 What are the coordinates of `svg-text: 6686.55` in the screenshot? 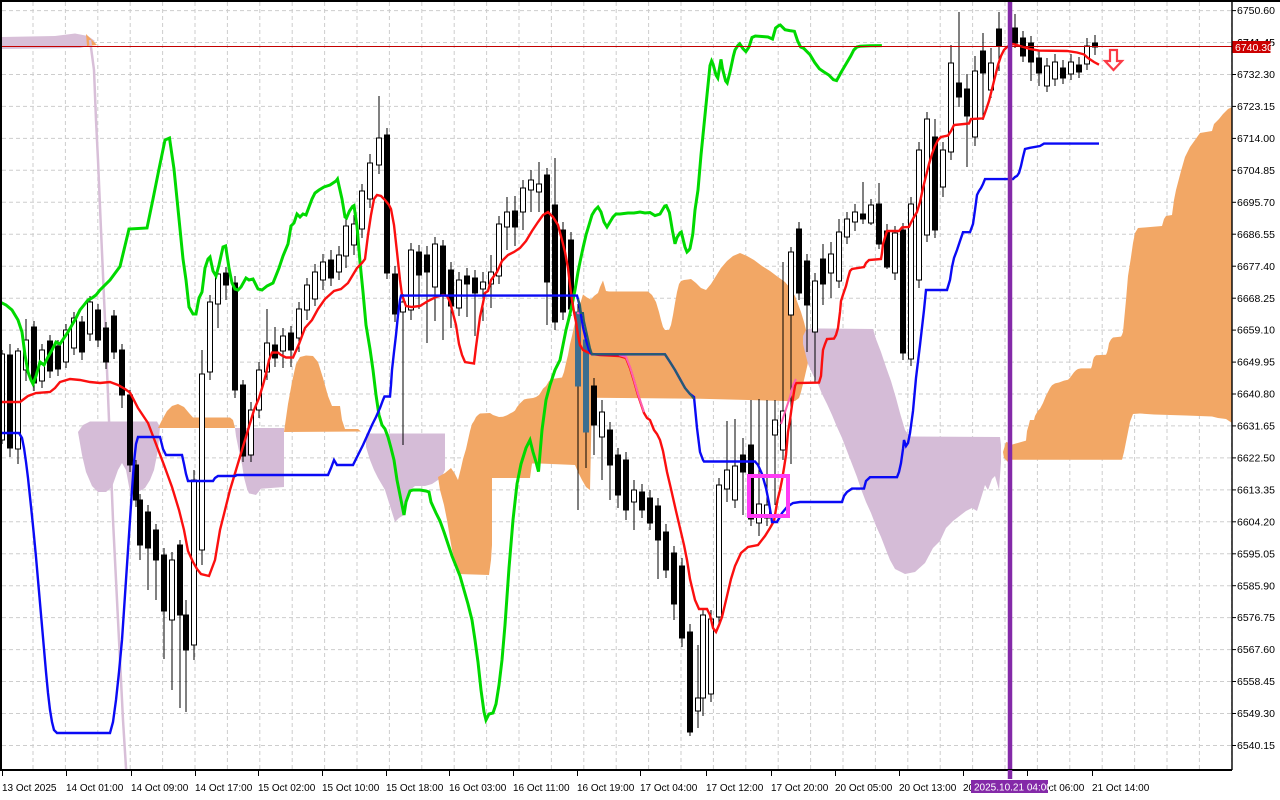 It's located at (1256, 235).